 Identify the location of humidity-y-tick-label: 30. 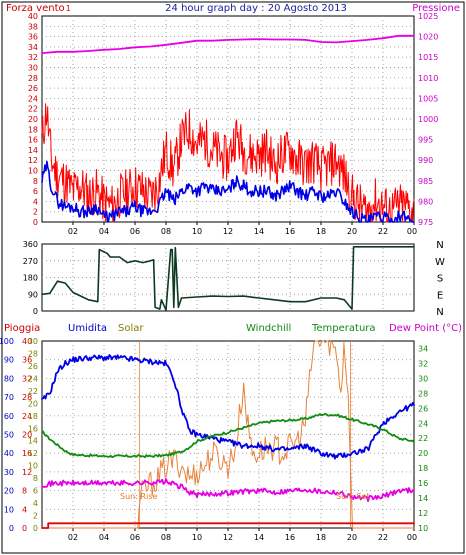
(9, 472).